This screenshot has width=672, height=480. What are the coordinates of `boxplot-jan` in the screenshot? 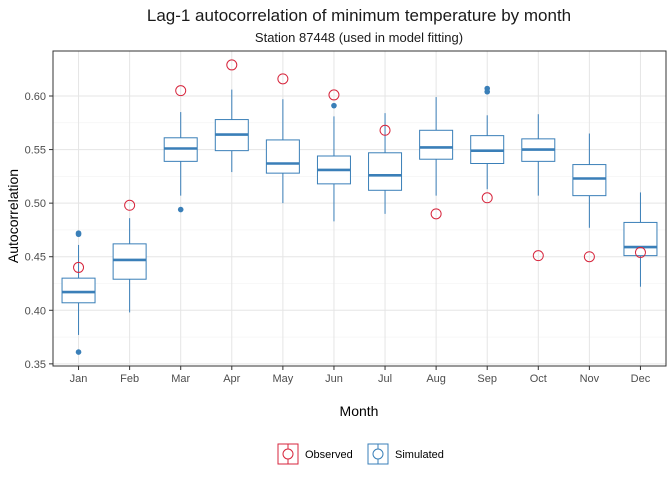 It's located at (78, 292).